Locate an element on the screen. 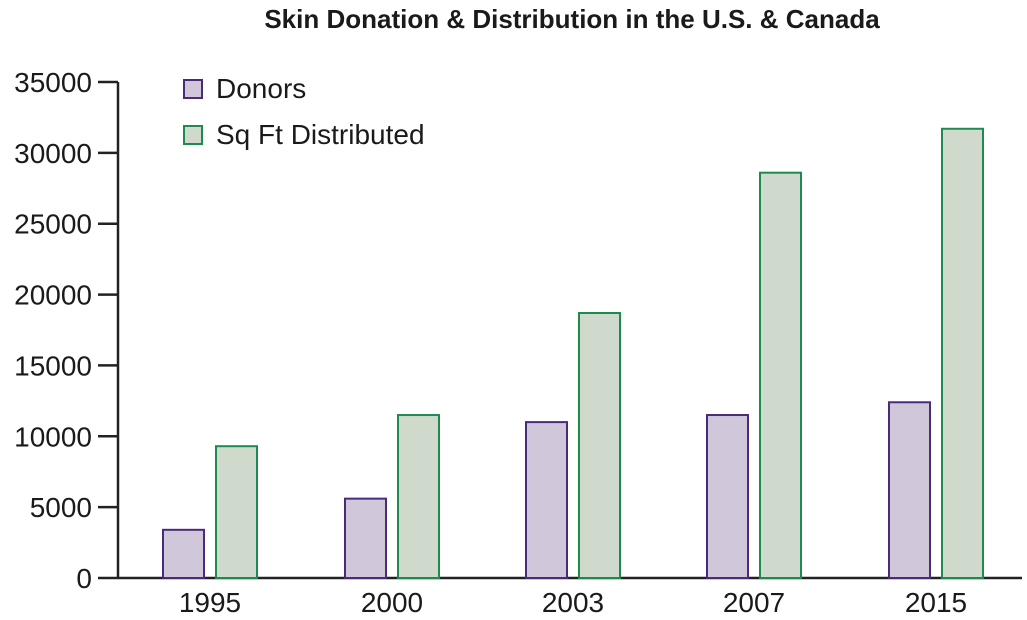 The image size is (1027, 620). y-tick-label: 5000 is located at coordinates (61, 507).